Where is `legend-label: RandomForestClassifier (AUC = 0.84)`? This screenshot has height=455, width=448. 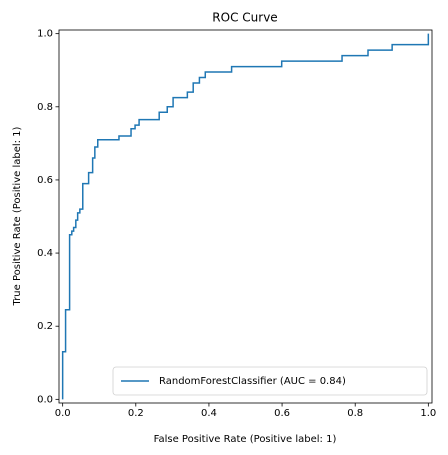 legend-label: RandomForestClassifier (AUC = 0.84) is located at coordinates (252, 381).